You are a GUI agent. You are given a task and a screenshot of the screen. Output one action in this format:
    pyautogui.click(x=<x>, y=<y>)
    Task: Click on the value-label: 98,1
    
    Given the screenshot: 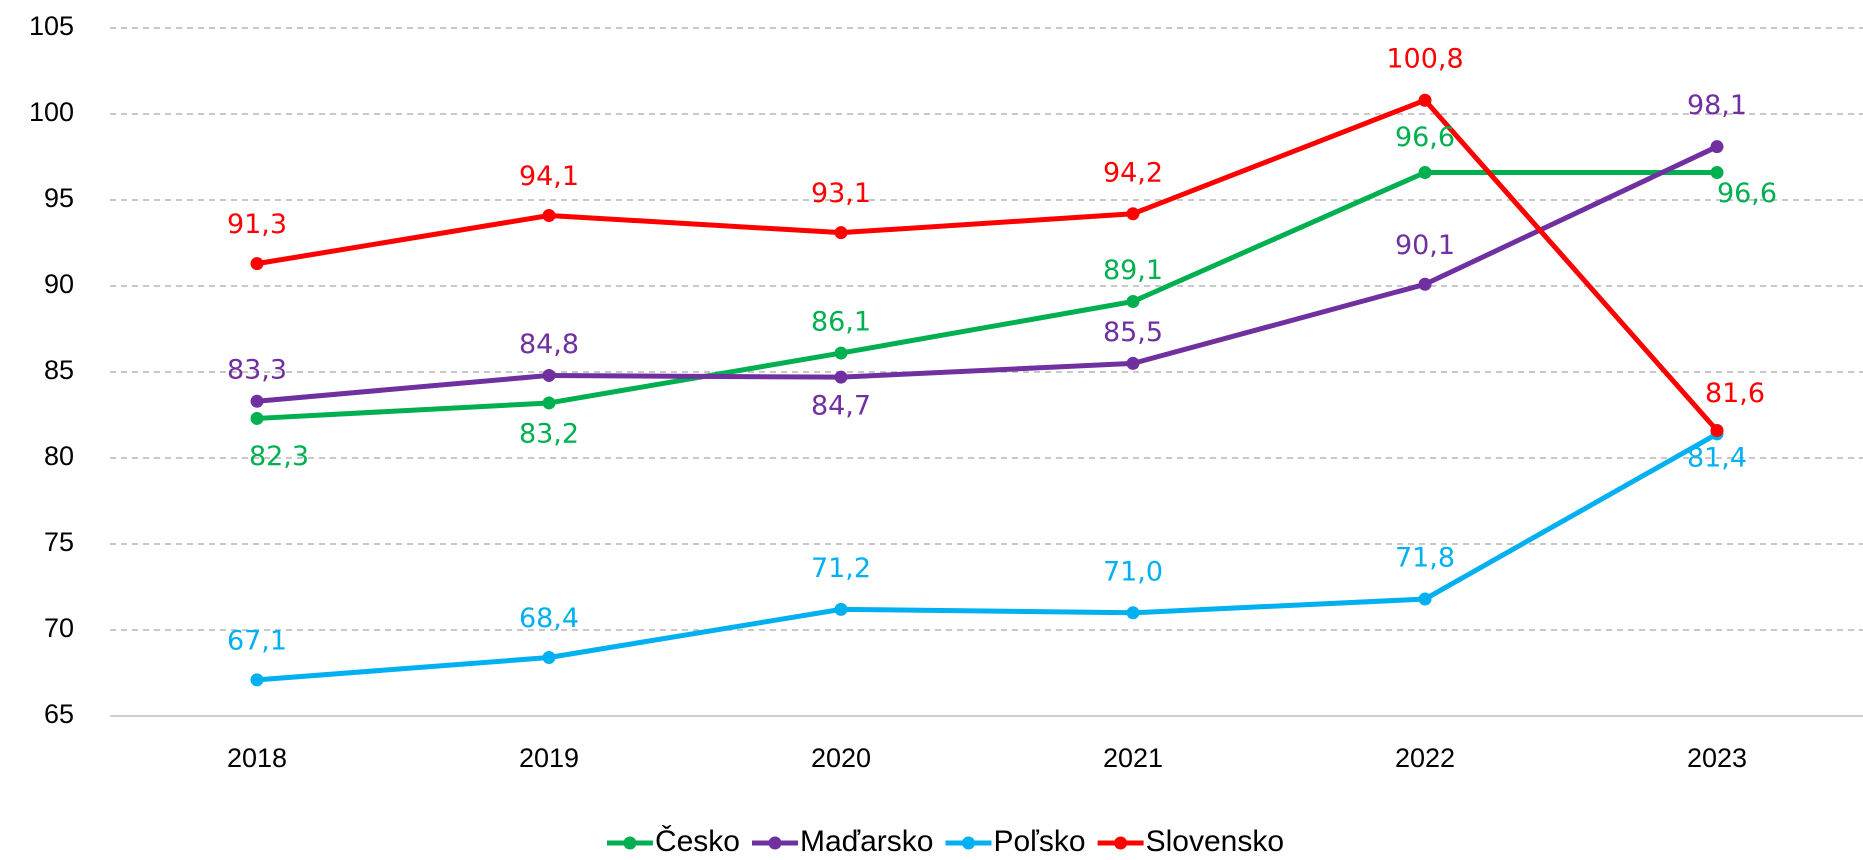 What is the action you would take?
    pyautogui.click(x=1717, y=105)
    